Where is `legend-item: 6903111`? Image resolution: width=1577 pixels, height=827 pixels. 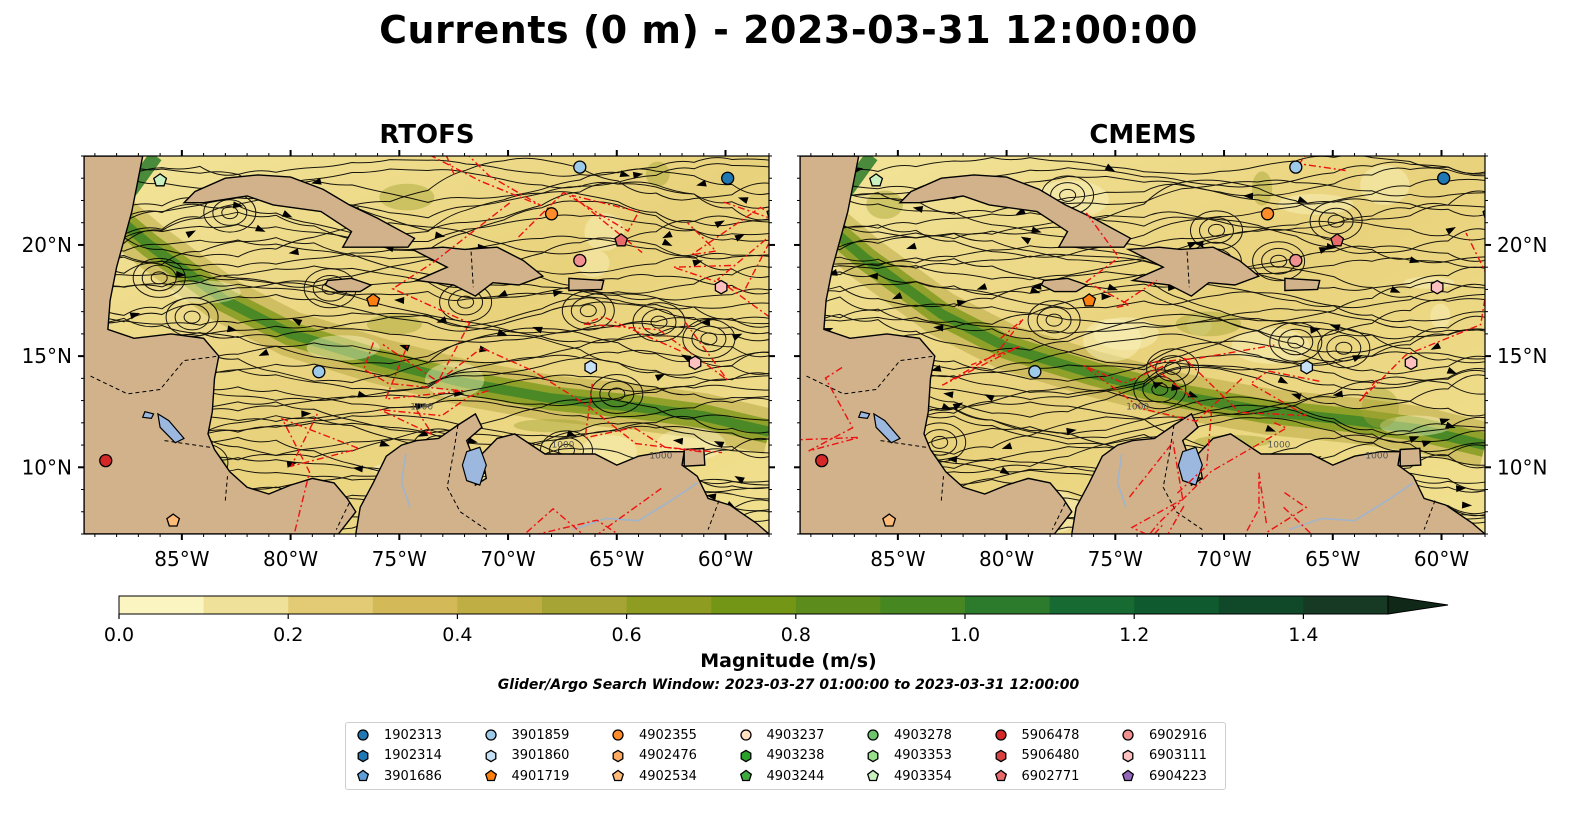
legend-item: 6903111 is located at coordinates (1164, 756).